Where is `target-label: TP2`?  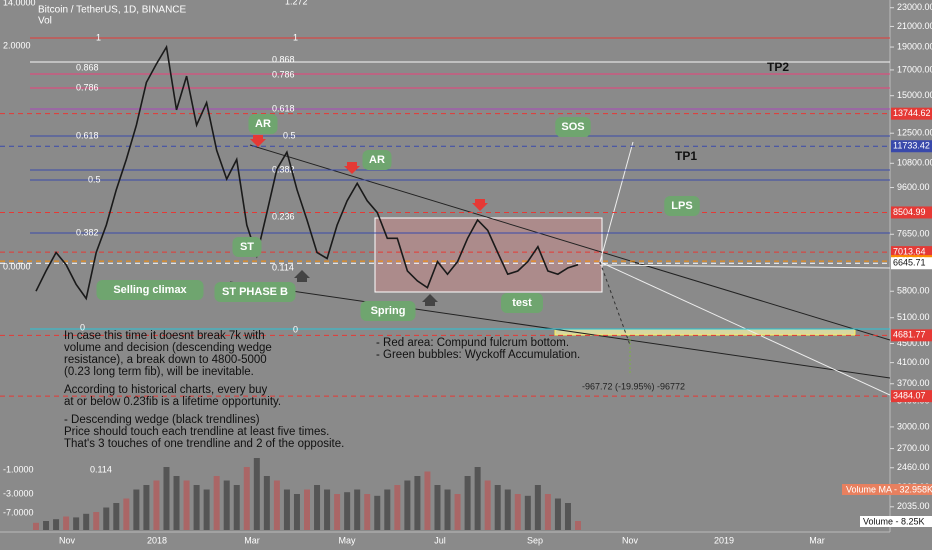 target-label: TP2 is located at coordinates (778, 67).